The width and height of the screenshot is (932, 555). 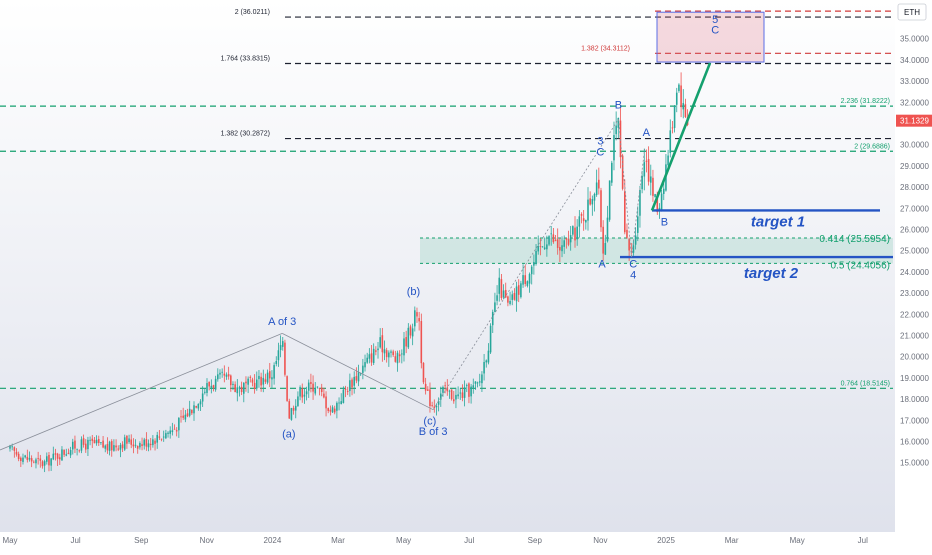 I want to click on support-zone, so click(x=656, y=250).